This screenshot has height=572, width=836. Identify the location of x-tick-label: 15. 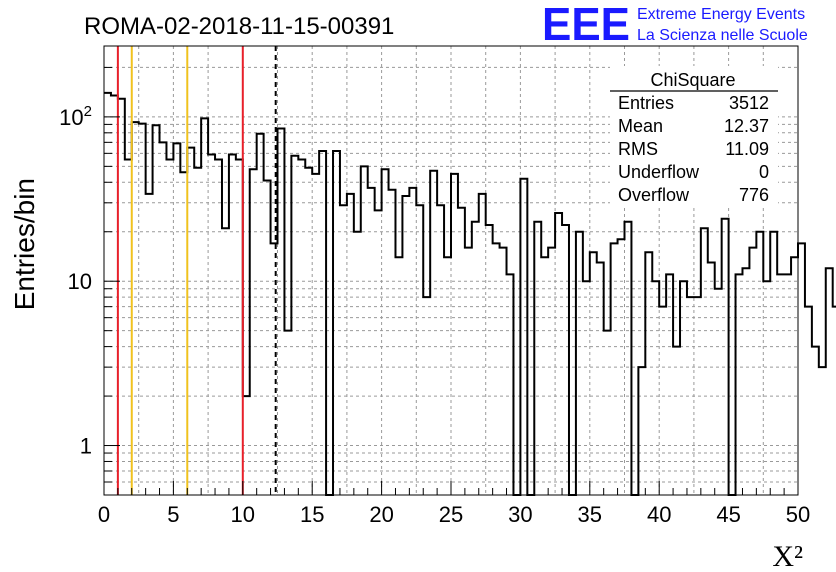
(312, 514).